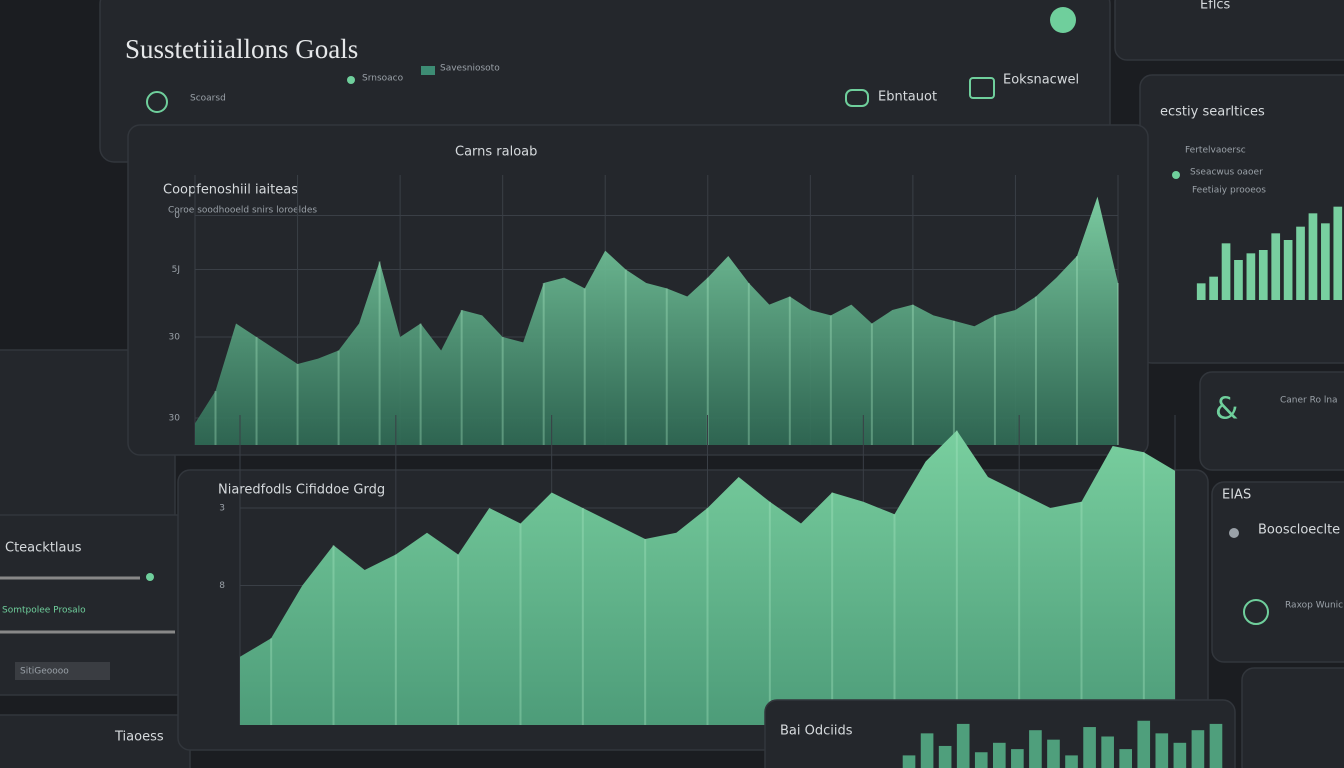  What do you see at coordinates (44, 611) in the screenshot?
I see `left-item: Somtpolee Prosalo` at bounding box center [44, 611].